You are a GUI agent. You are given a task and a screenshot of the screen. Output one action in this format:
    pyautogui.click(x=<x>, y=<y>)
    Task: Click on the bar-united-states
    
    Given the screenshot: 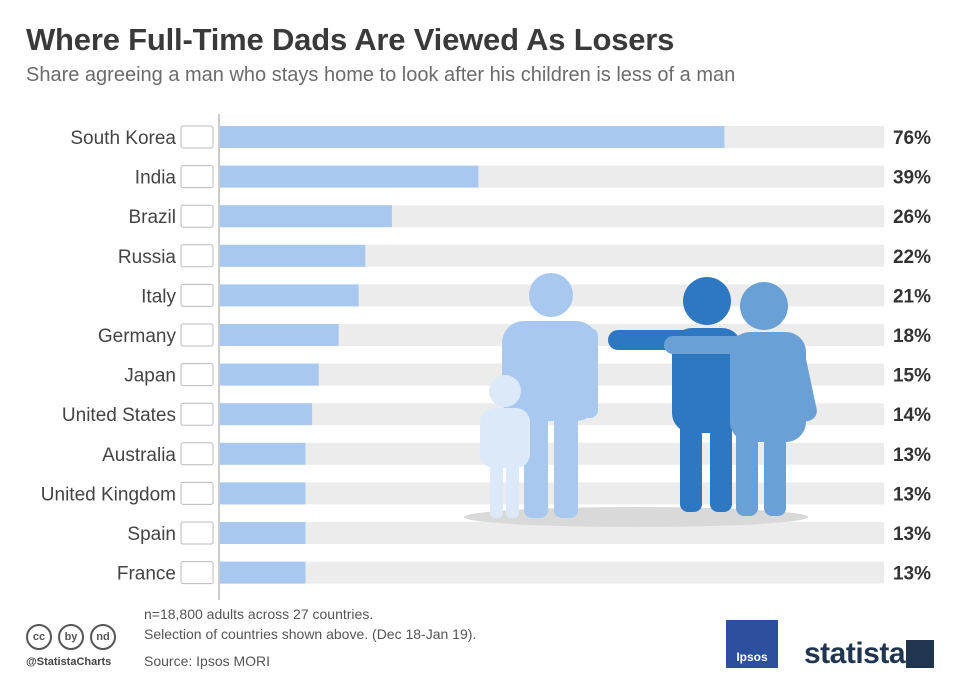 What is the action you would take?
    pyautogui.click(x=266, y=414)
    